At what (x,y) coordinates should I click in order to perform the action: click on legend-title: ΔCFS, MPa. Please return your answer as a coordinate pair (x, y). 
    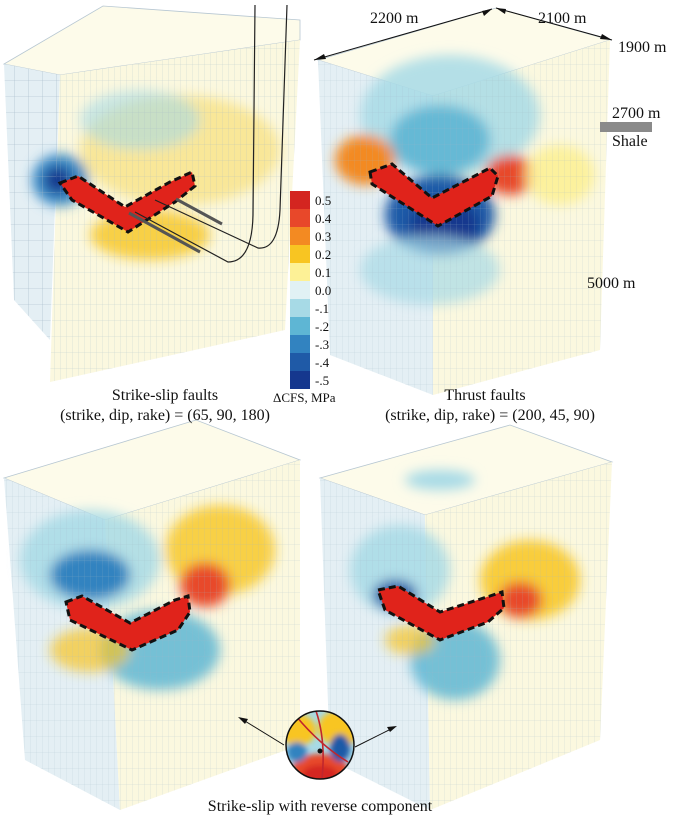
    Looking at the image, I should click on (304, 397).